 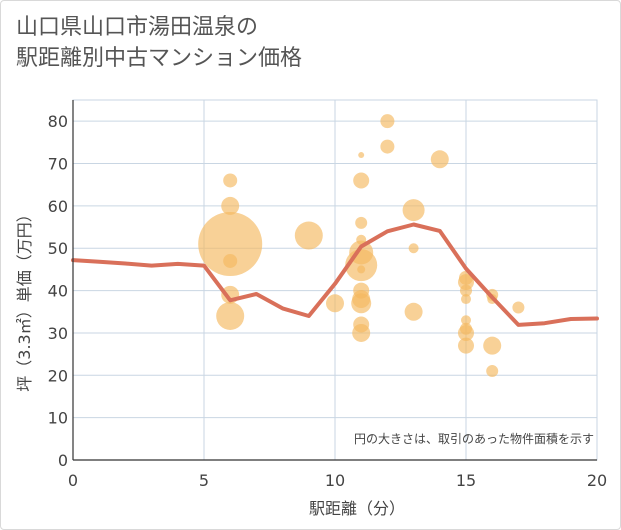 What do you see at coordinates (357, 508) in the screenshot?
I see `x-axis-label: 駅距離（分）` at bounding box center [357, 508].